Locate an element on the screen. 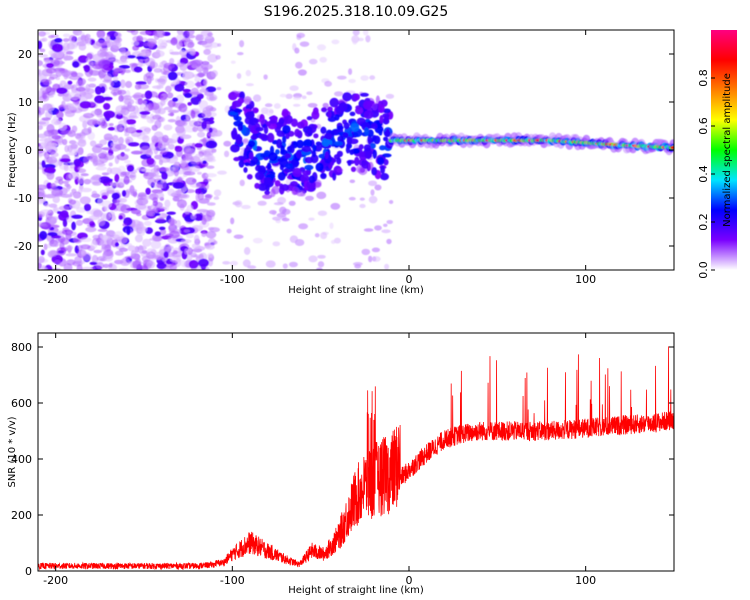 Image resolution: width=750 pixels, height=600 pixels. colorbar-tick-label: 0.4 is located at coordinates (703, 174).